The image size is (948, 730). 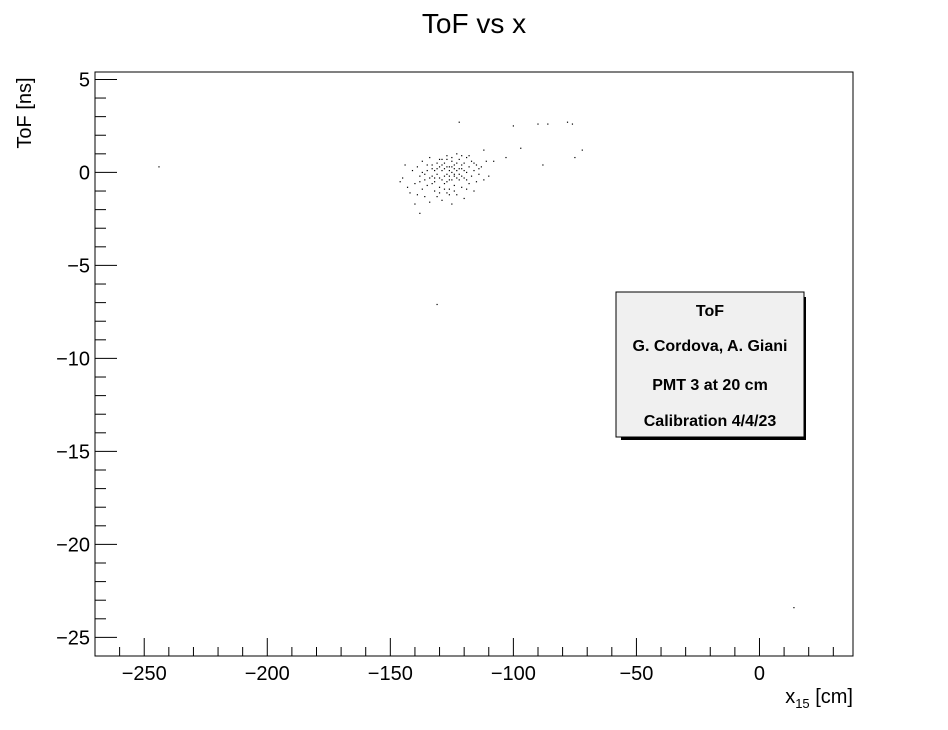 What do you see at coordinates (464, 661) in the screenshot?
I see `x-axis: −250 −200 −150 −100 −50 0` at bounding box center [464, 661].